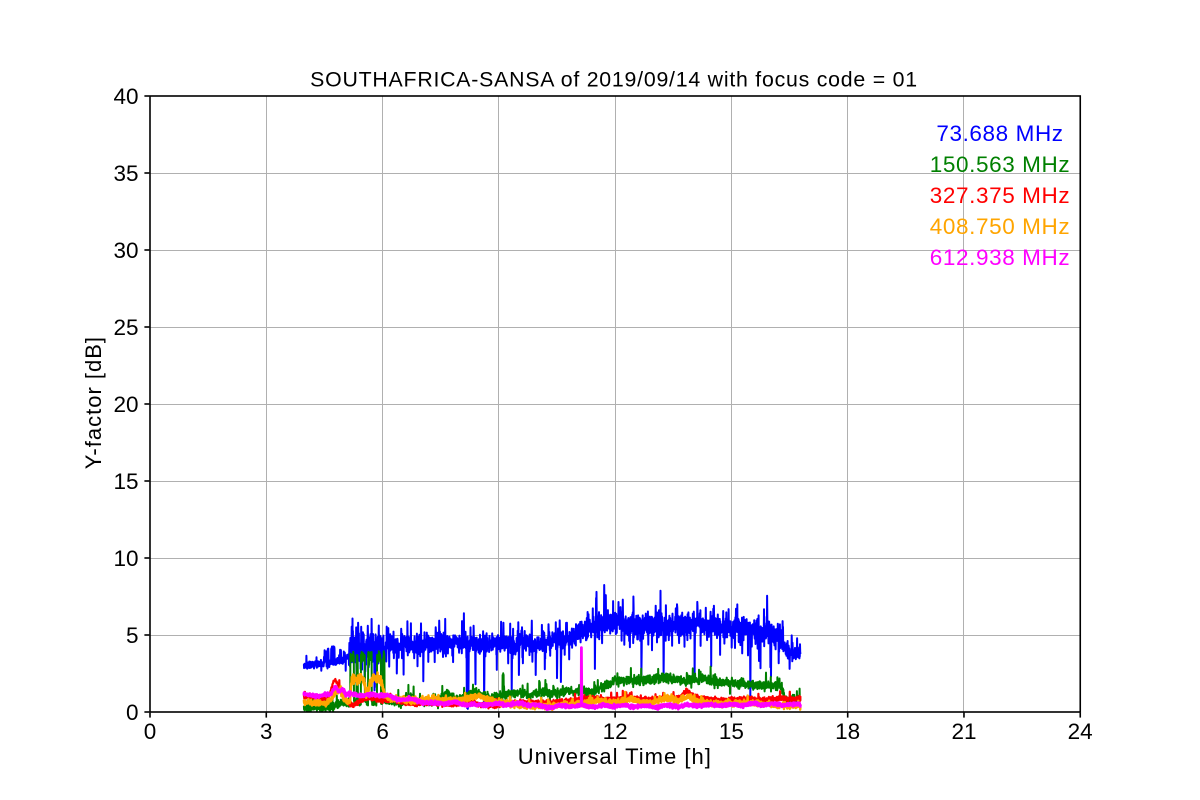 The image size is (1200, 800). What do you see at coordinates (963, 731) in the screenshot?
I see `svg-text: 21` at bounding box center [963, 731].